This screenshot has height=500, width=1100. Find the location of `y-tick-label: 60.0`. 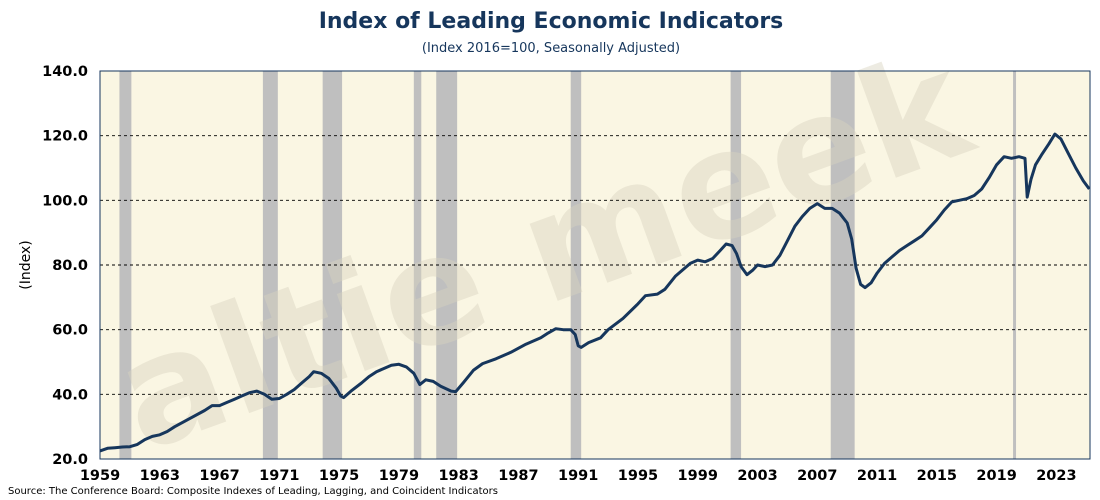

y-tick-label: 60.0 is located at coordinates (70, 331).